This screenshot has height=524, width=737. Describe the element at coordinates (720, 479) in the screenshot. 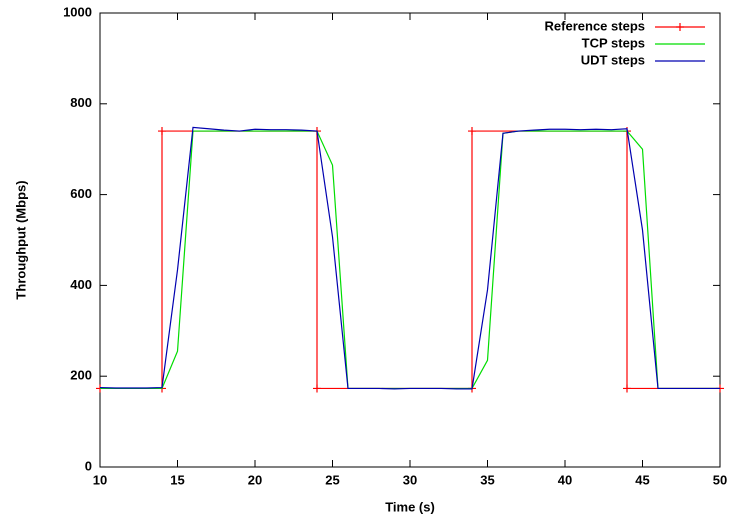

I see `x-tick-label: 50` at that location.